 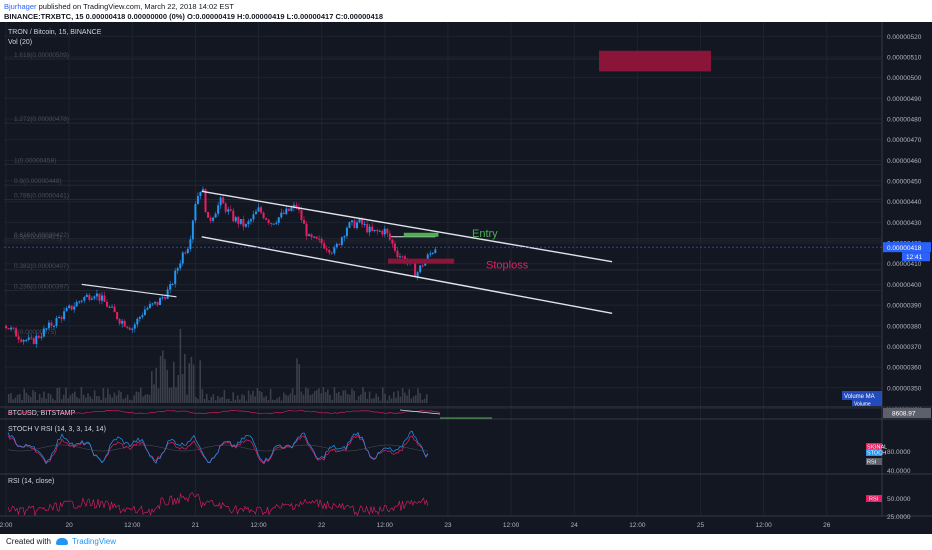 What do you see at coordinates (907, 278) in the screenshot?
I see `price-axis` at bounding box center [907, 278].